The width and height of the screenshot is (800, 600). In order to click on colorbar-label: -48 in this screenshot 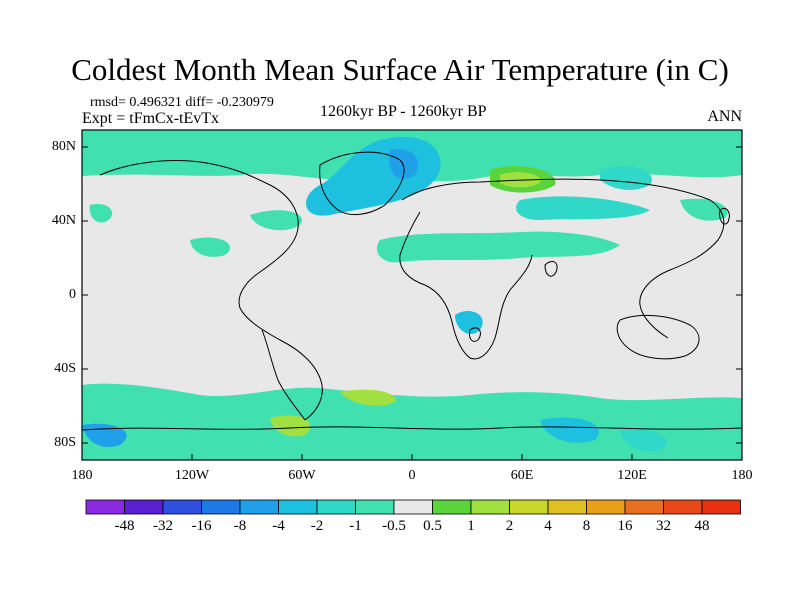, I will do `click(124, 526)`.